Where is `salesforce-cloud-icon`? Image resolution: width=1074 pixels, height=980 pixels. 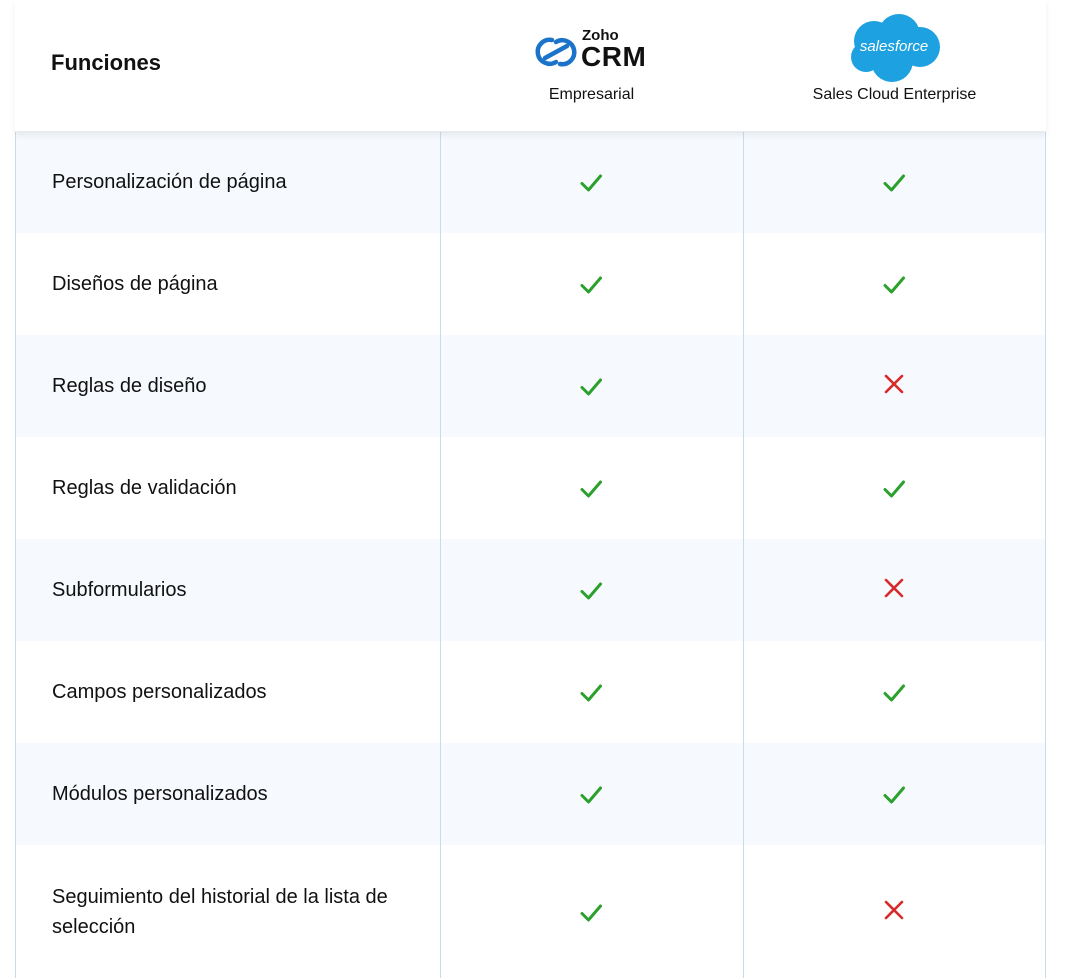 salesforce-cloud-icon is located at coordinates (895, 48).